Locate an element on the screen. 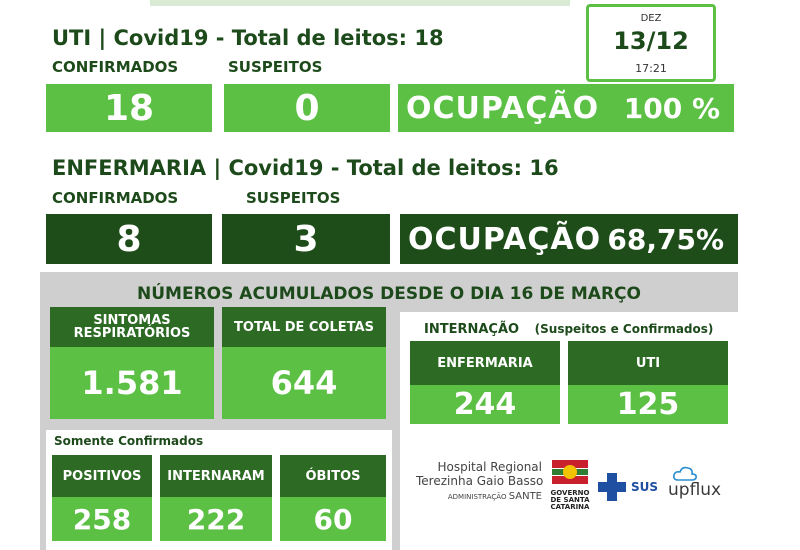 This screenshot has height=550, width=800. hospital-admin: ADMINISTRAÇÃO is located at coordinates (477, 497).